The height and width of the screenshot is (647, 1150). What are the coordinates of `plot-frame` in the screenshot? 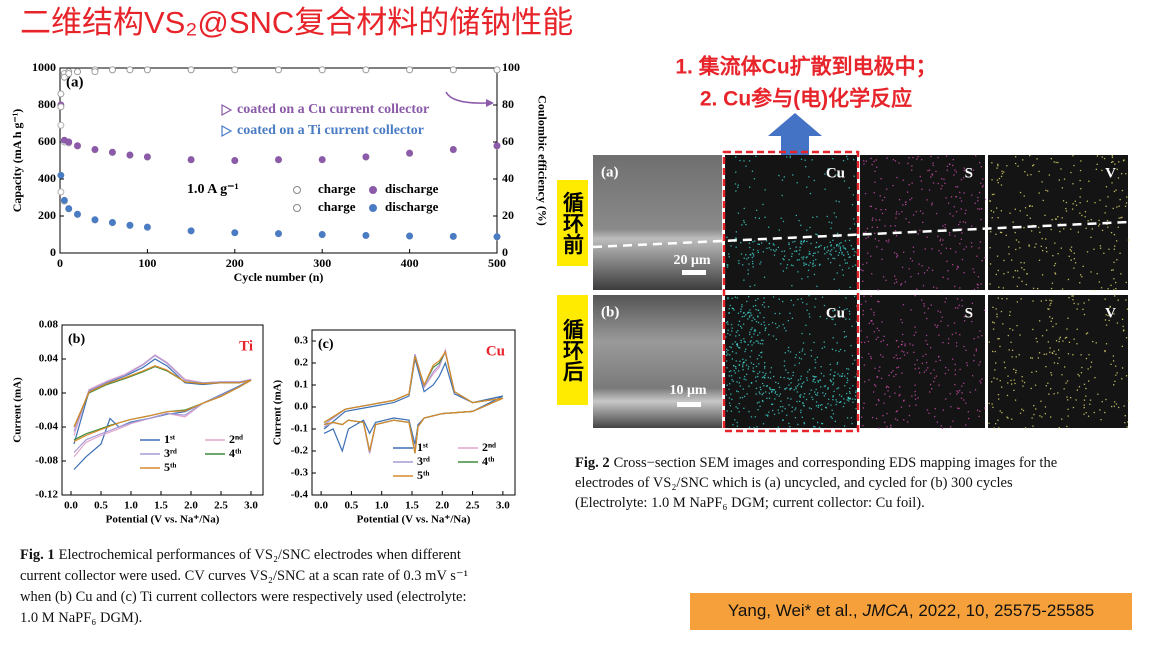 It's located at (162, 410).